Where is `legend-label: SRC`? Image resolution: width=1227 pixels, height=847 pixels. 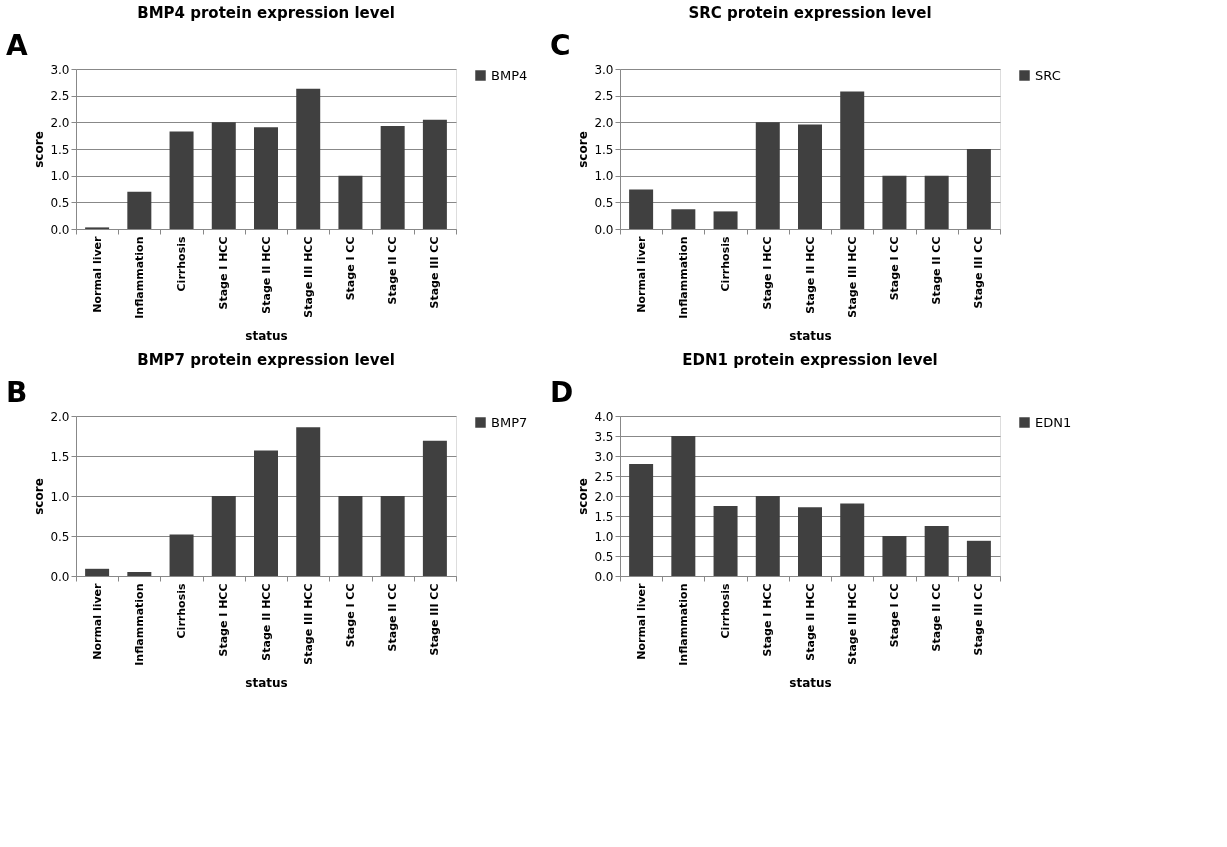 legend-label: SRC is located at coordinates (1048, 75).